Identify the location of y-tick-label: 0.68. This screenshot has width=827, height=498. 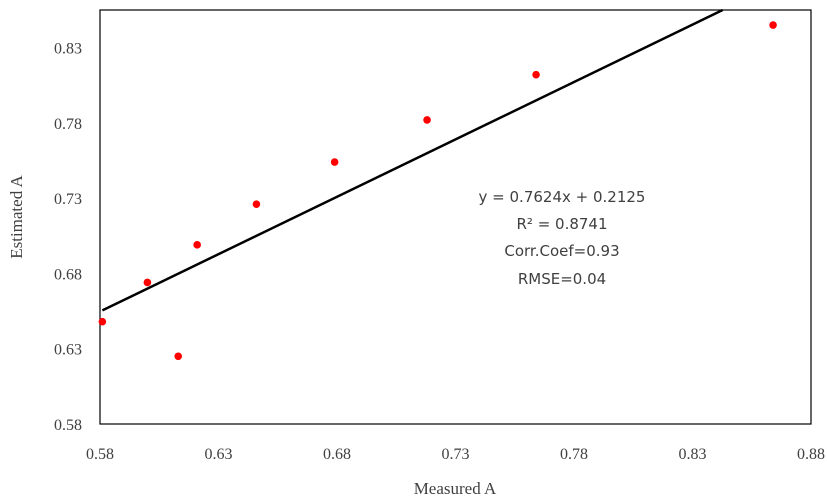
(68, 274).